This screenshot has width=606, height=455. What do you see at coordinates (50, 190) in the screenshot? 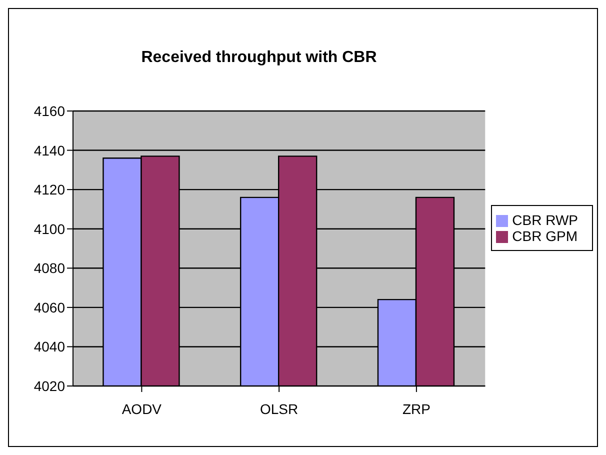
I see `y-tick-label: 4120` at bounding box center [50, 190].